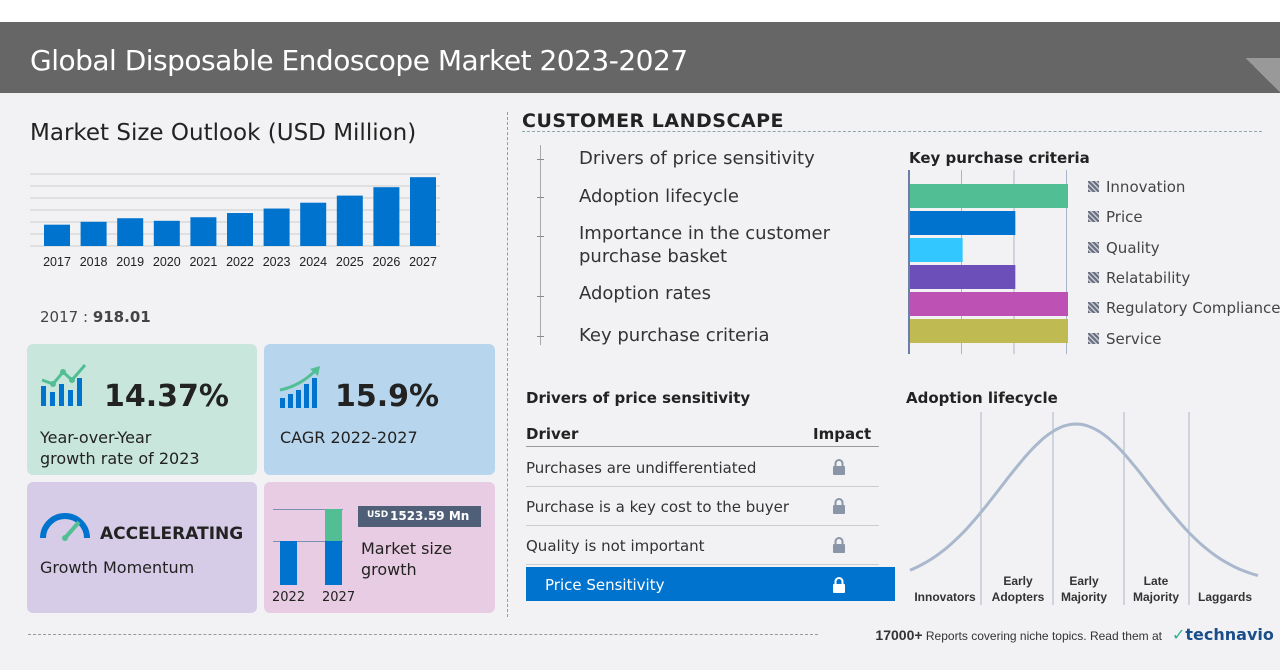 Image resolution: width=1280 pixels, height=670 pixels. What do you see at coordinates (653, 256) in the screenshot?
I see `landscape-item: purchase basket` at bounding box center [653, 256].